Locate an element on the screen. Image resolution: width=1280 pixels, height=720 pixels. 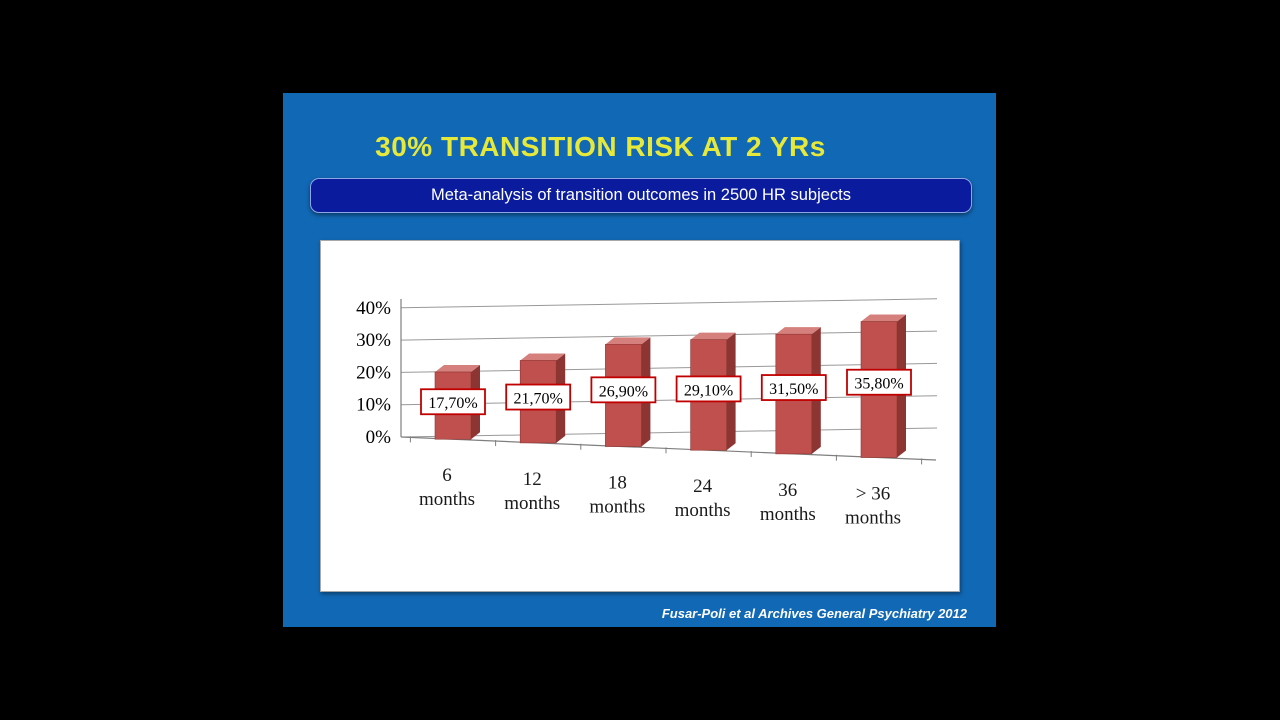
bar-value-label: 29,10% is located at coordinates (708, 390).